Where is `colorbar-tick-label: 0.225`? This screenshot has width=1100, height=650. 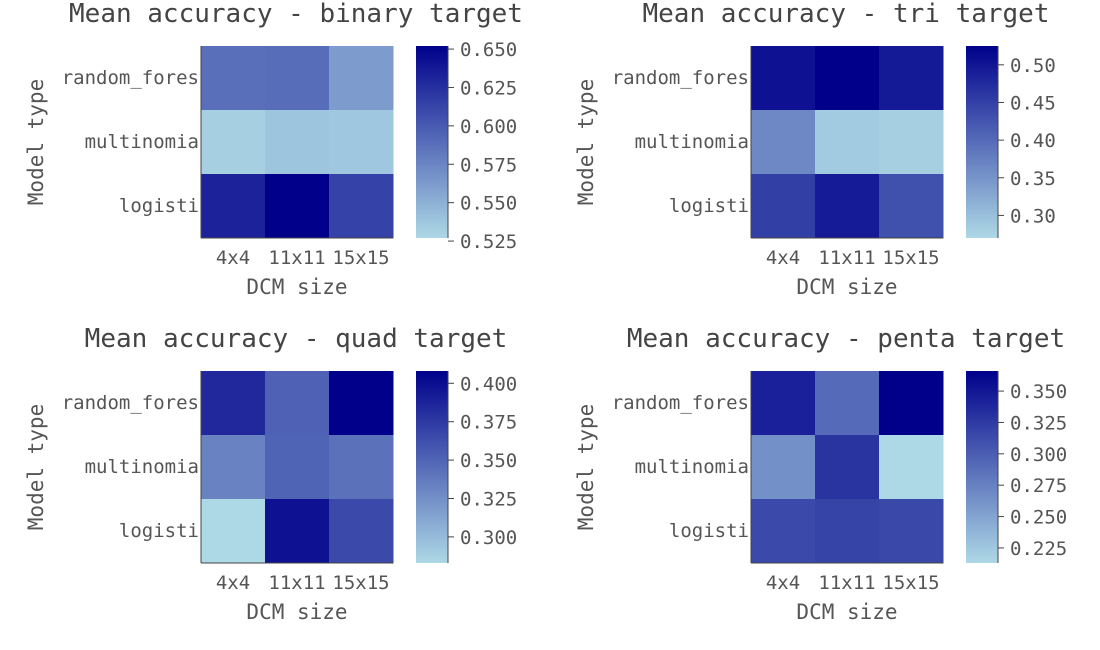
colorbar-tick-label: 0.225 is located at coordinates (1038, 549).